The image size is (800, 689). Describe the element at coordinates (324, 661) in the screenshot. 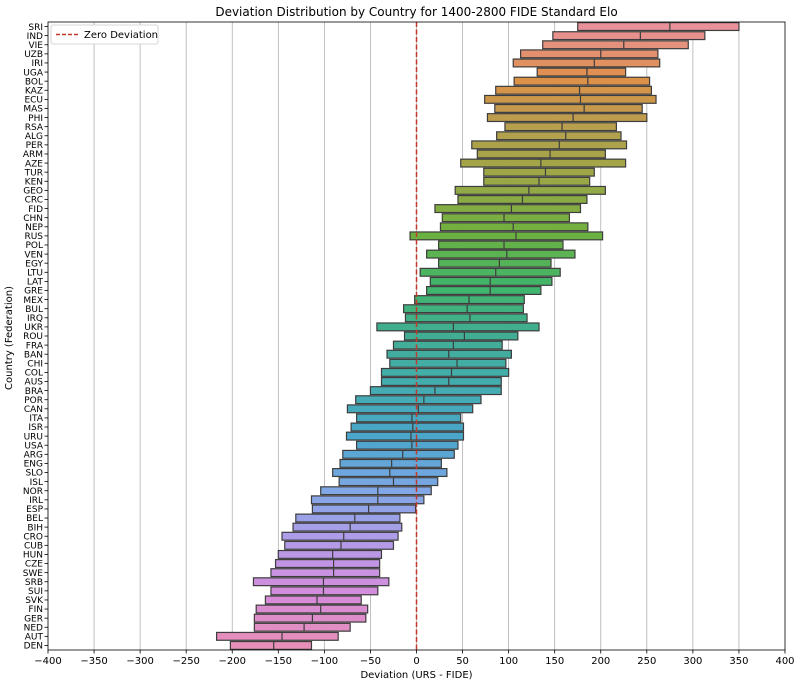

I see `x-tick-label: −100` at that location.